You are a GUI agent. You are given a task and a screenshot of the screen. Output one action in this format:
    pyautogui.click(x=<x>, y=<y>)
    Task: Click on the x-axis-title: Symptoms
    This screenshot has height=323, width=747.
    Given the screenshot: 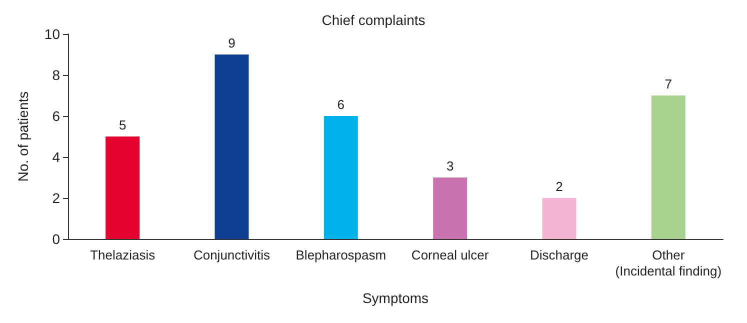 What is the action you would take?
    pyautogui.click(x=395, y=298)
    